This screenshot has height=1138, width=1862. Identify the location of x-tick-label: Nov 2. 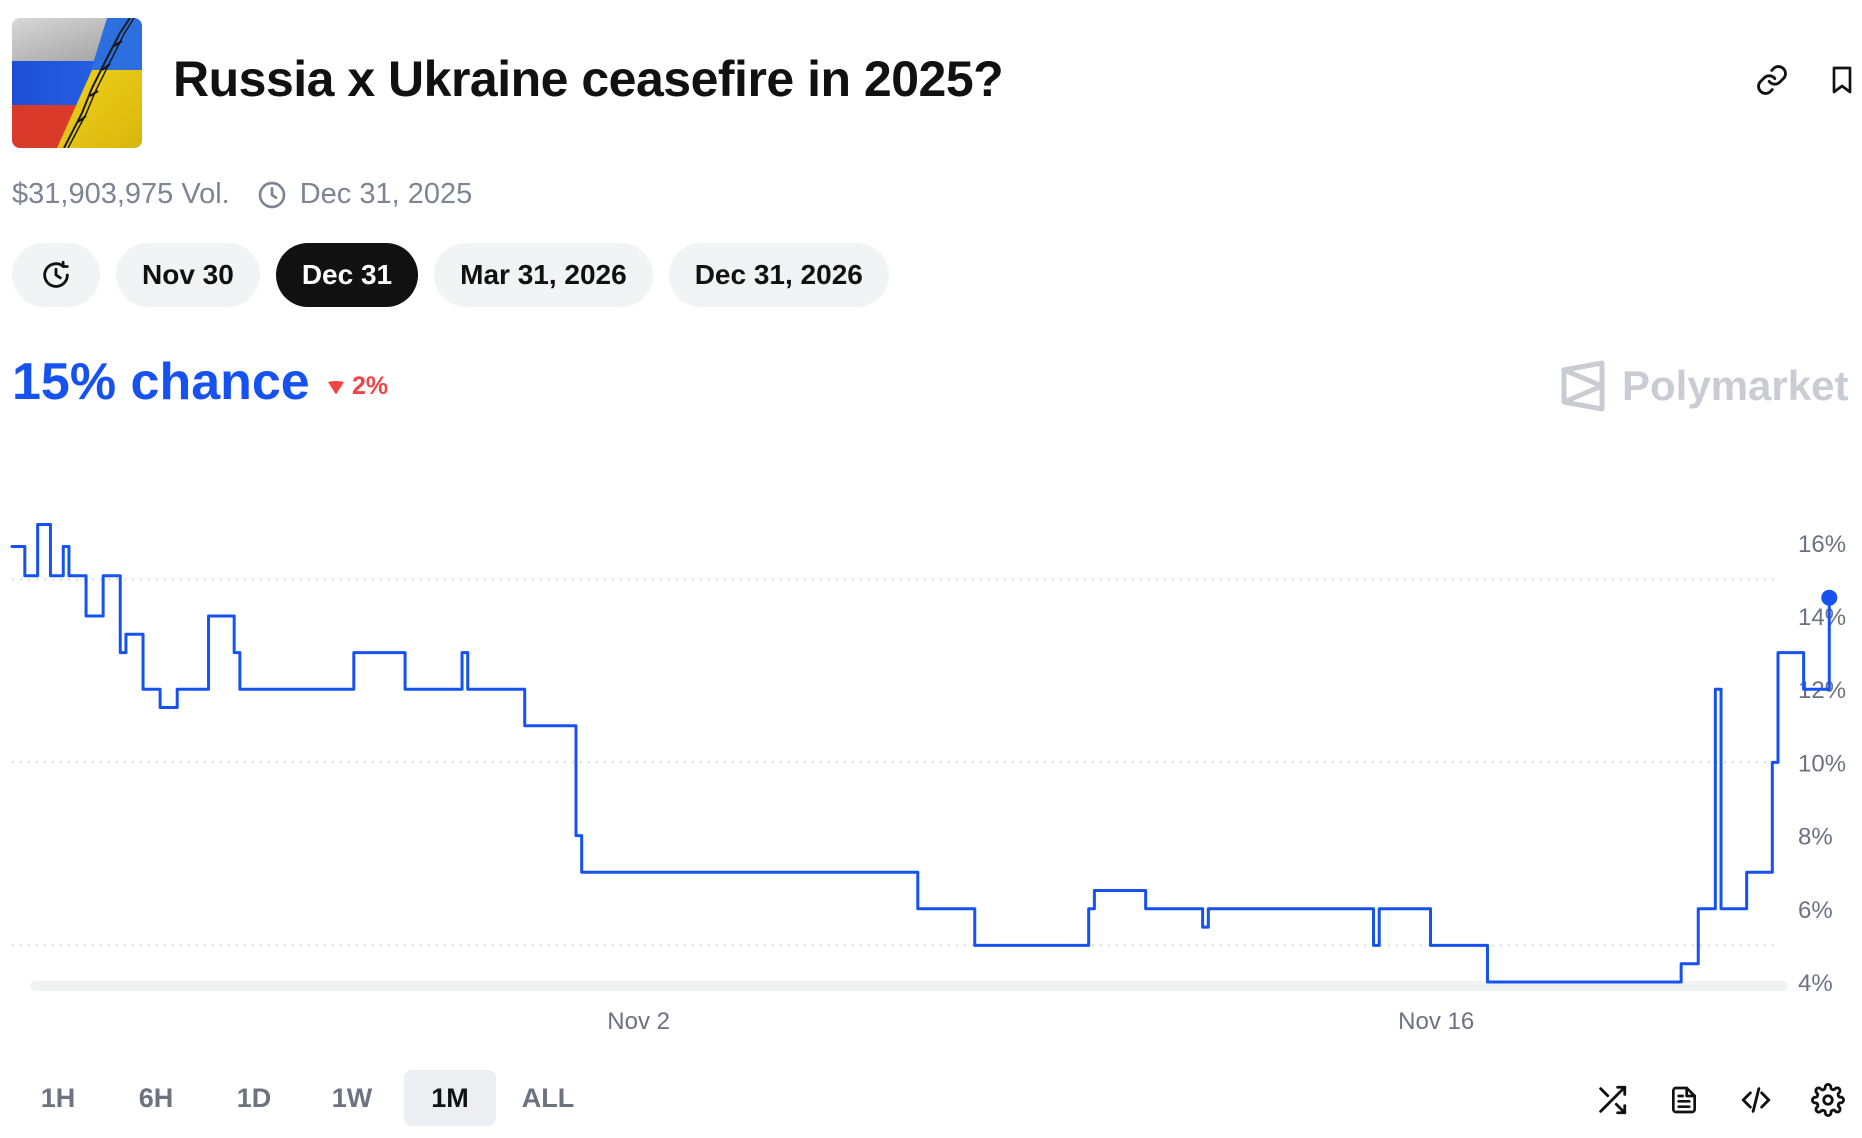
(638, 1021).